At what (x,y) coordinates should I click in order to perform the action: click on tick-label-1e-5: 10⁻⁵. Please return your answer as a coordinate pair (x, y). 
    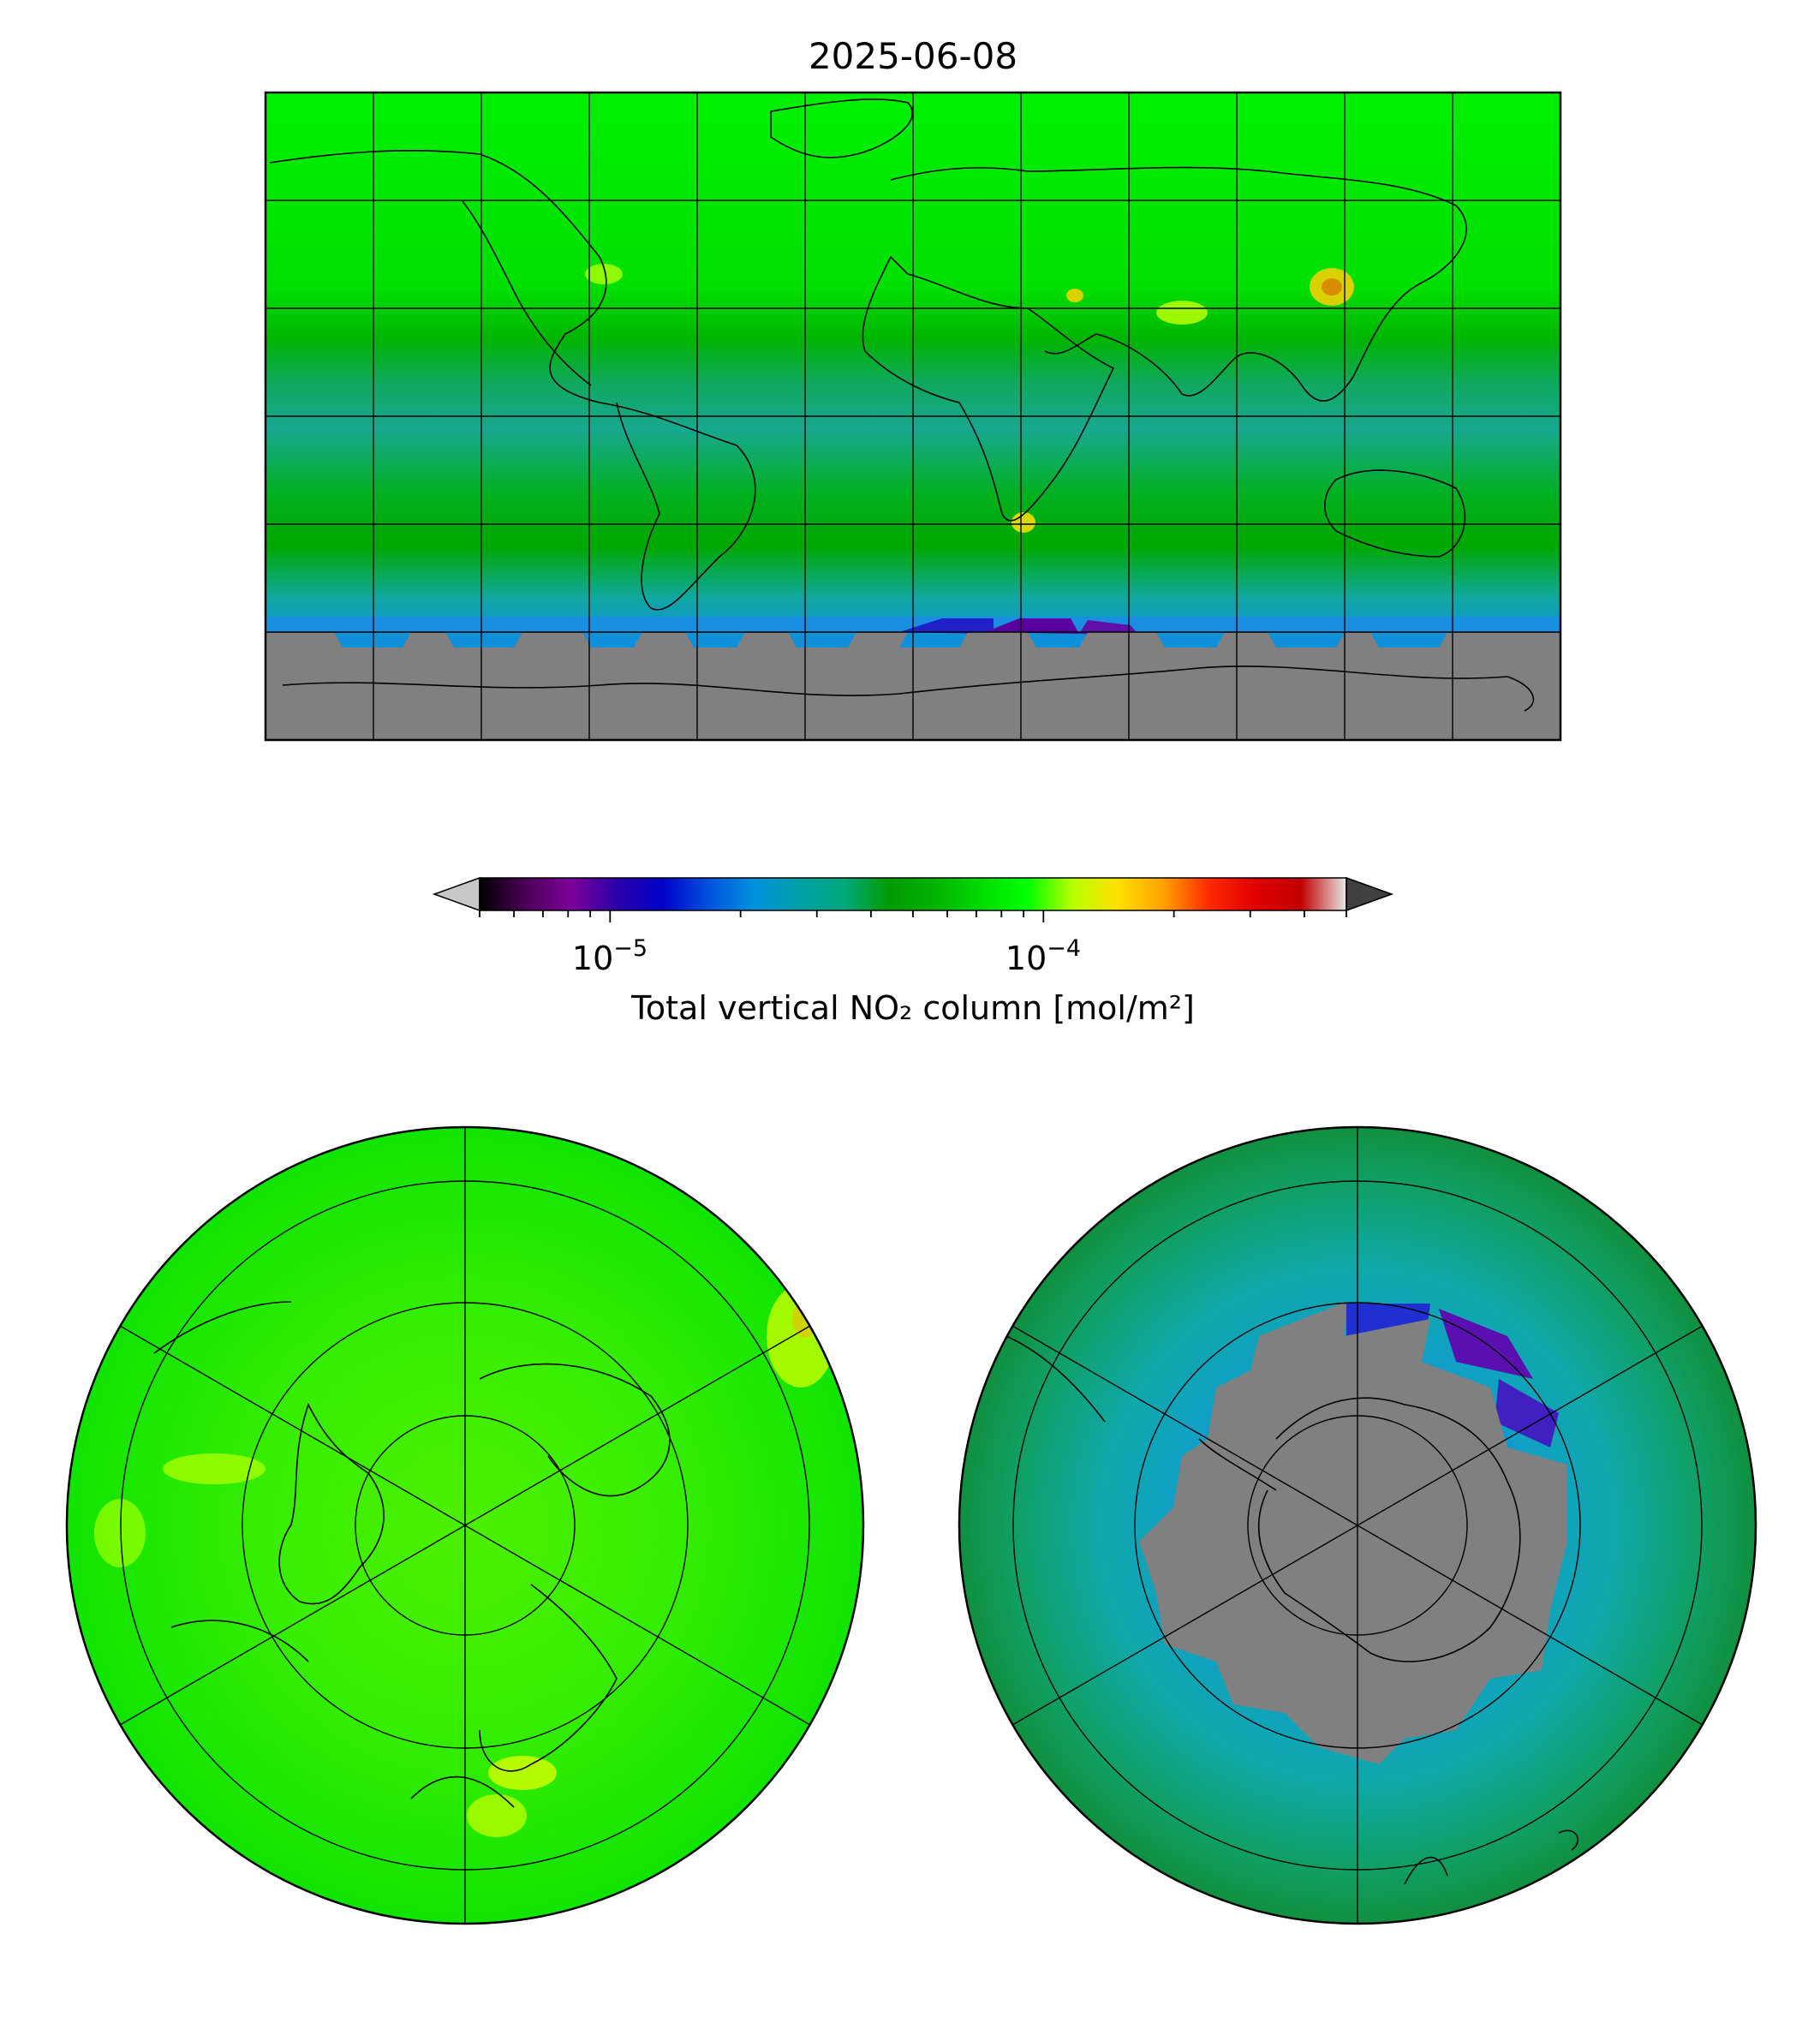
    Looking at the image, I should click on (609, 956).